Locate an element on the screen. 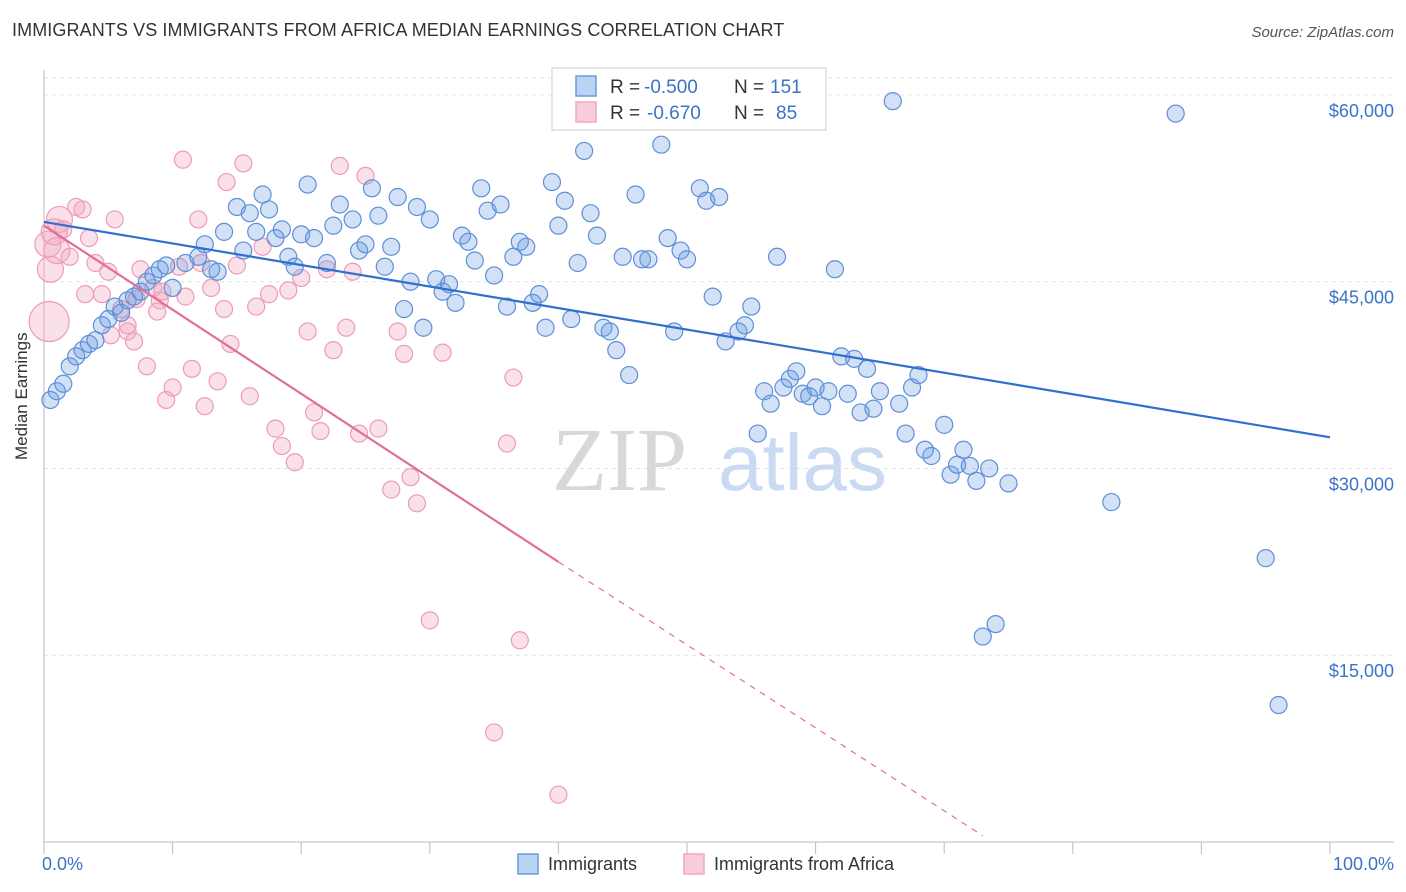 The width and height of the screenshot is (1406, 892). legend-swatch-blue is located at coordinates (586, 86).